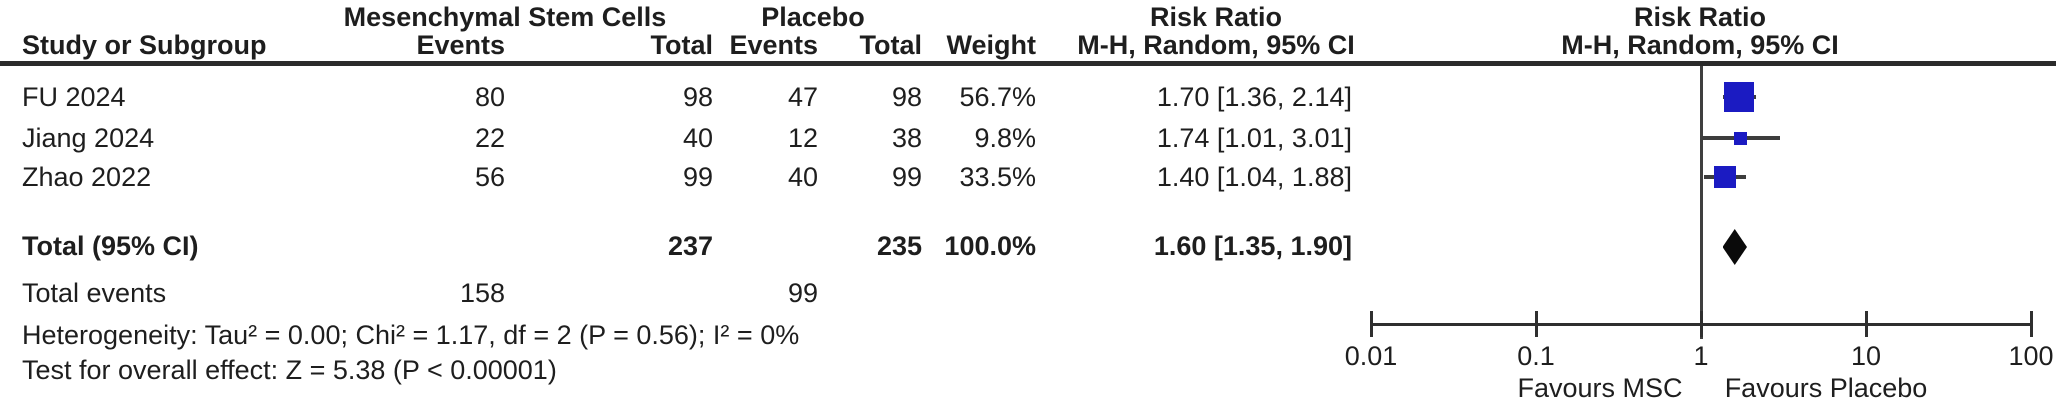  Describe the element at coordinates (802, 177) in the screenshot. I see `events-control: 40` at that location.